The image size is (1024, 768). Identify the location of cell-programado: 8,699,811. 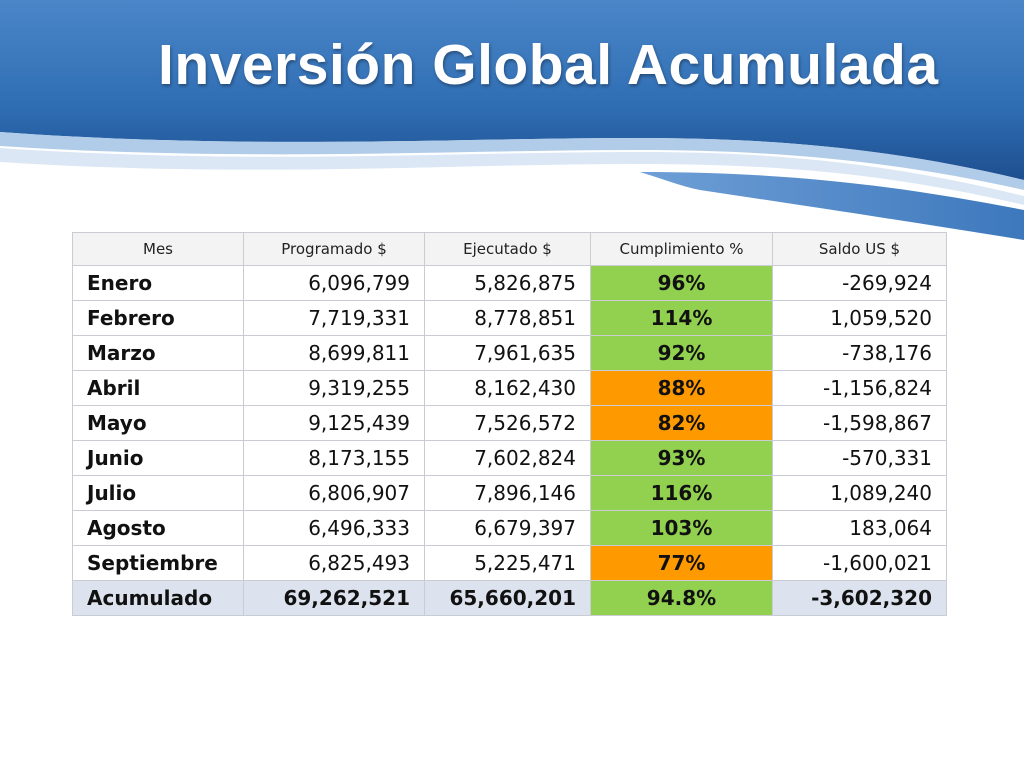
(334, 353).